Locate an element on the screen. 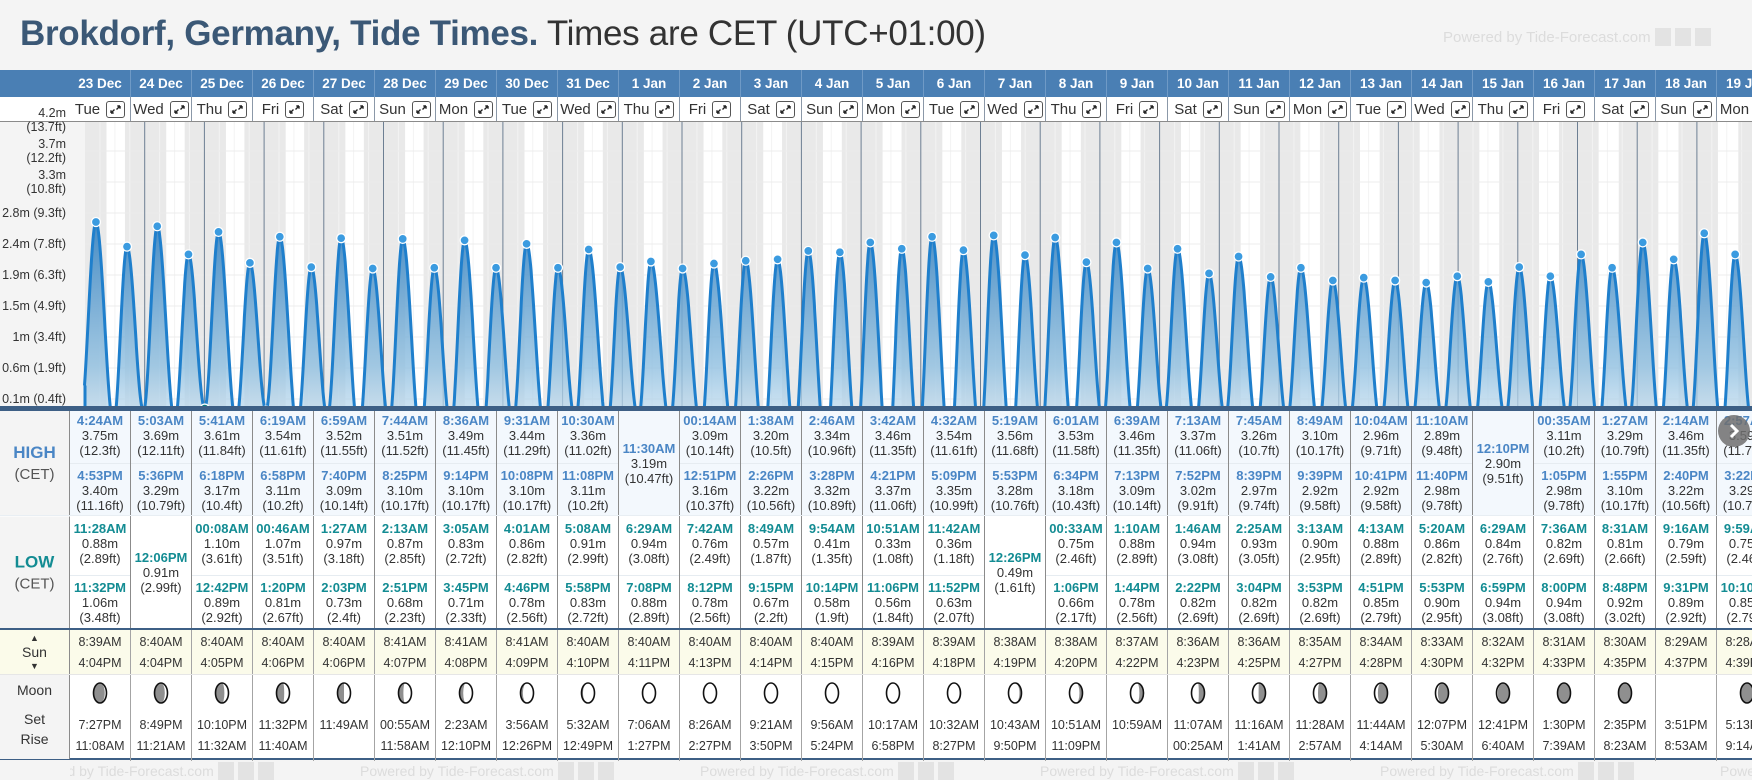 The height and width of the screenshot is (780, 1752). high-tide-cell: 8:49AM 3.10m (10.17ft) 9:39PM 2.92m (9.58ft) is located at coordinates (1320, 463).